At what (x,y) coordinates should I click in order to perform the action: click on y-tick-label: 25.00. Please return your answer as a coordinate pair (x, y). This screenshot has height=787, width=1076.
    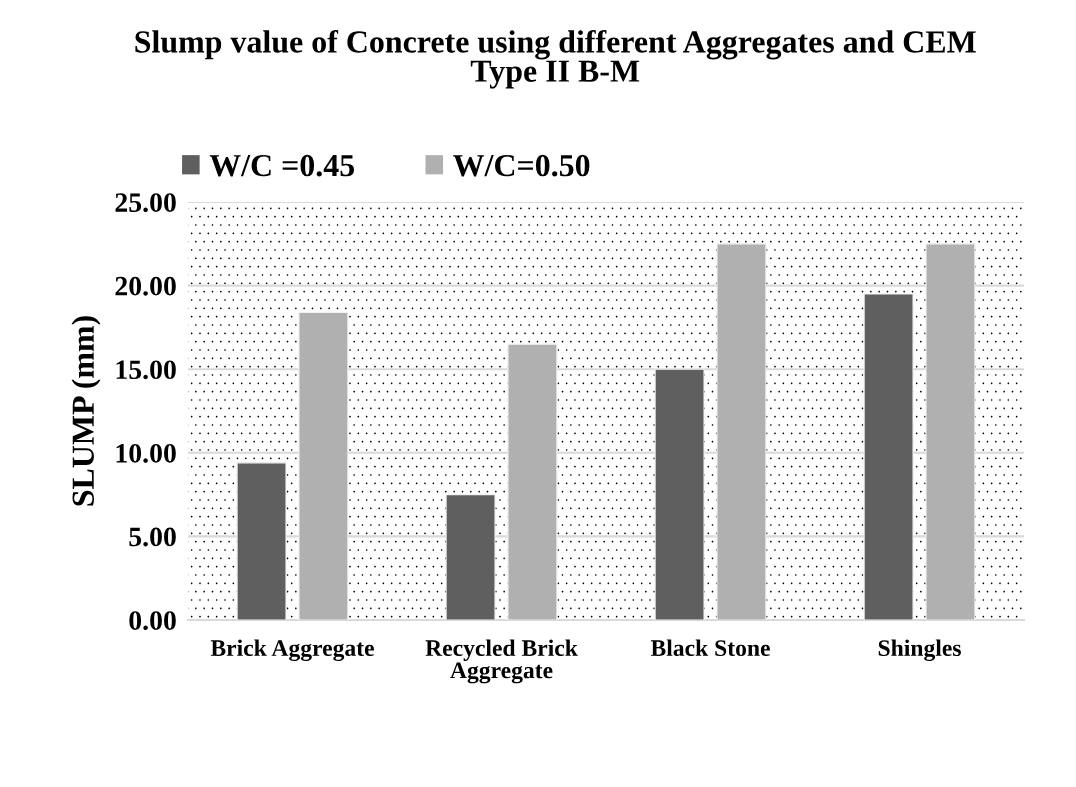
    Looking at the image, I should click on (145, 203).